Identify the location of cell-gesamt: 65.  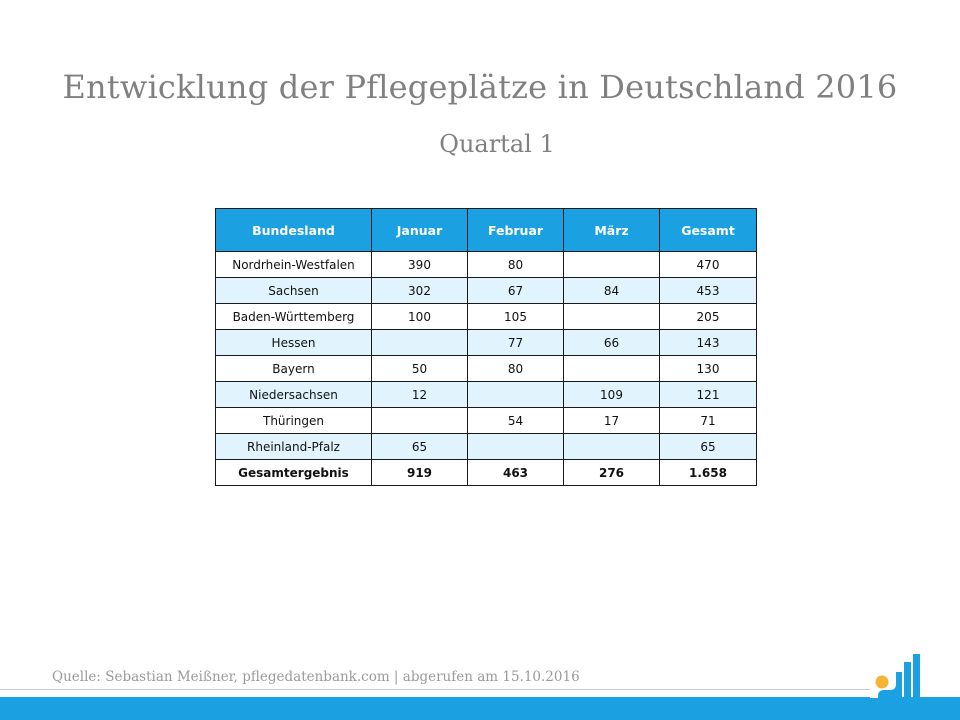
(708, 446).